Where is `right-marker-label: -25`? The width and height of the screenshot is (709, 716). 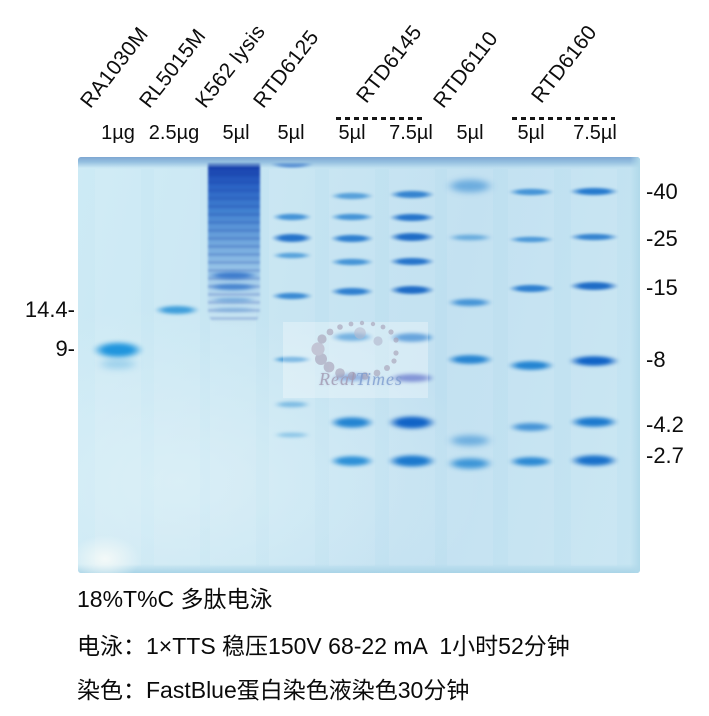
right-marker-label: -25 is located at coordinates (662, 238).